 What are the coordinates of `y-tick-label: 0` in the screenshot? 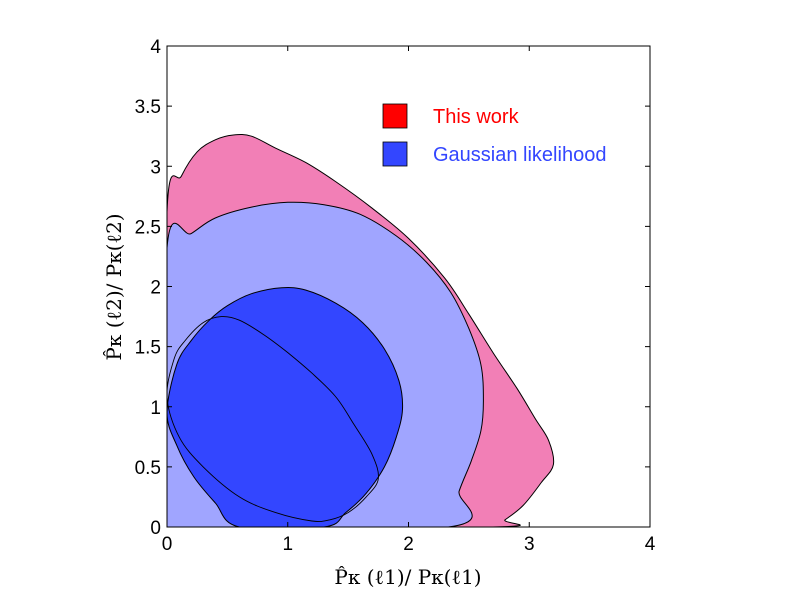 It's located at (155, 528).